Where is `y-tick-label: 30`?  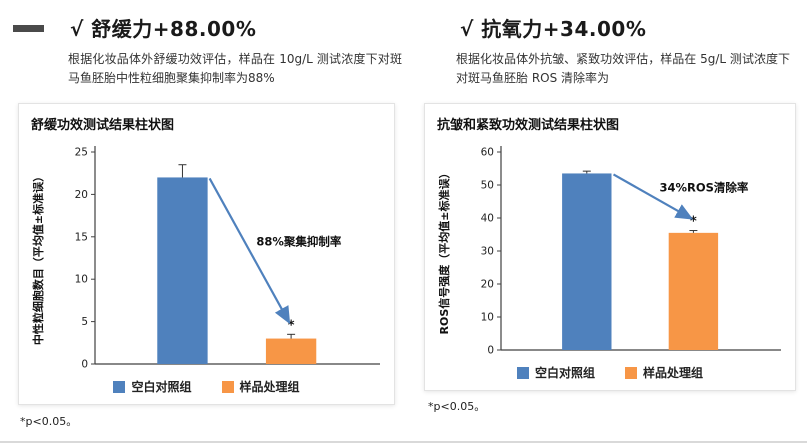 y-tick-label: 30 is located at coordinates (487, 252).